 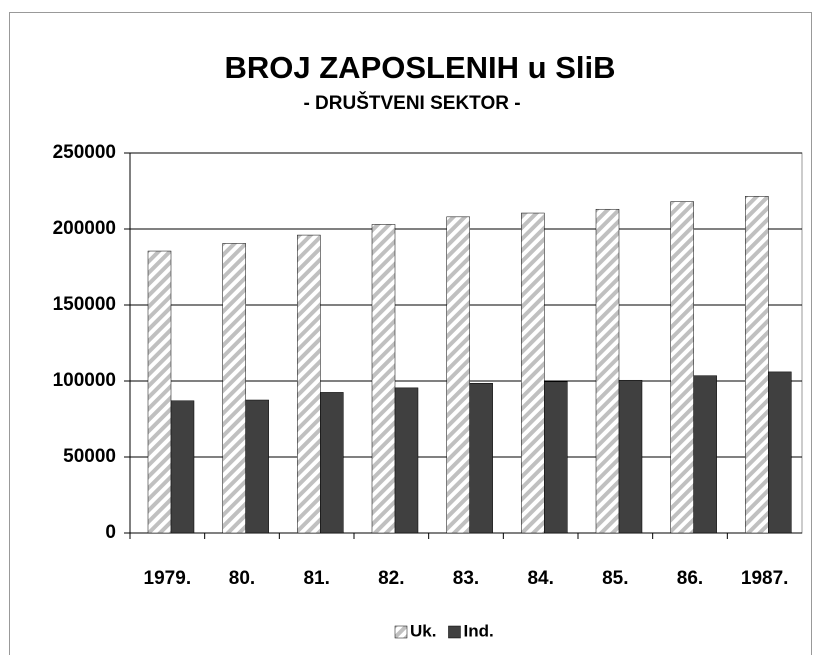 I want to click on x-tick-label: 86., so click(x=690, y=578).